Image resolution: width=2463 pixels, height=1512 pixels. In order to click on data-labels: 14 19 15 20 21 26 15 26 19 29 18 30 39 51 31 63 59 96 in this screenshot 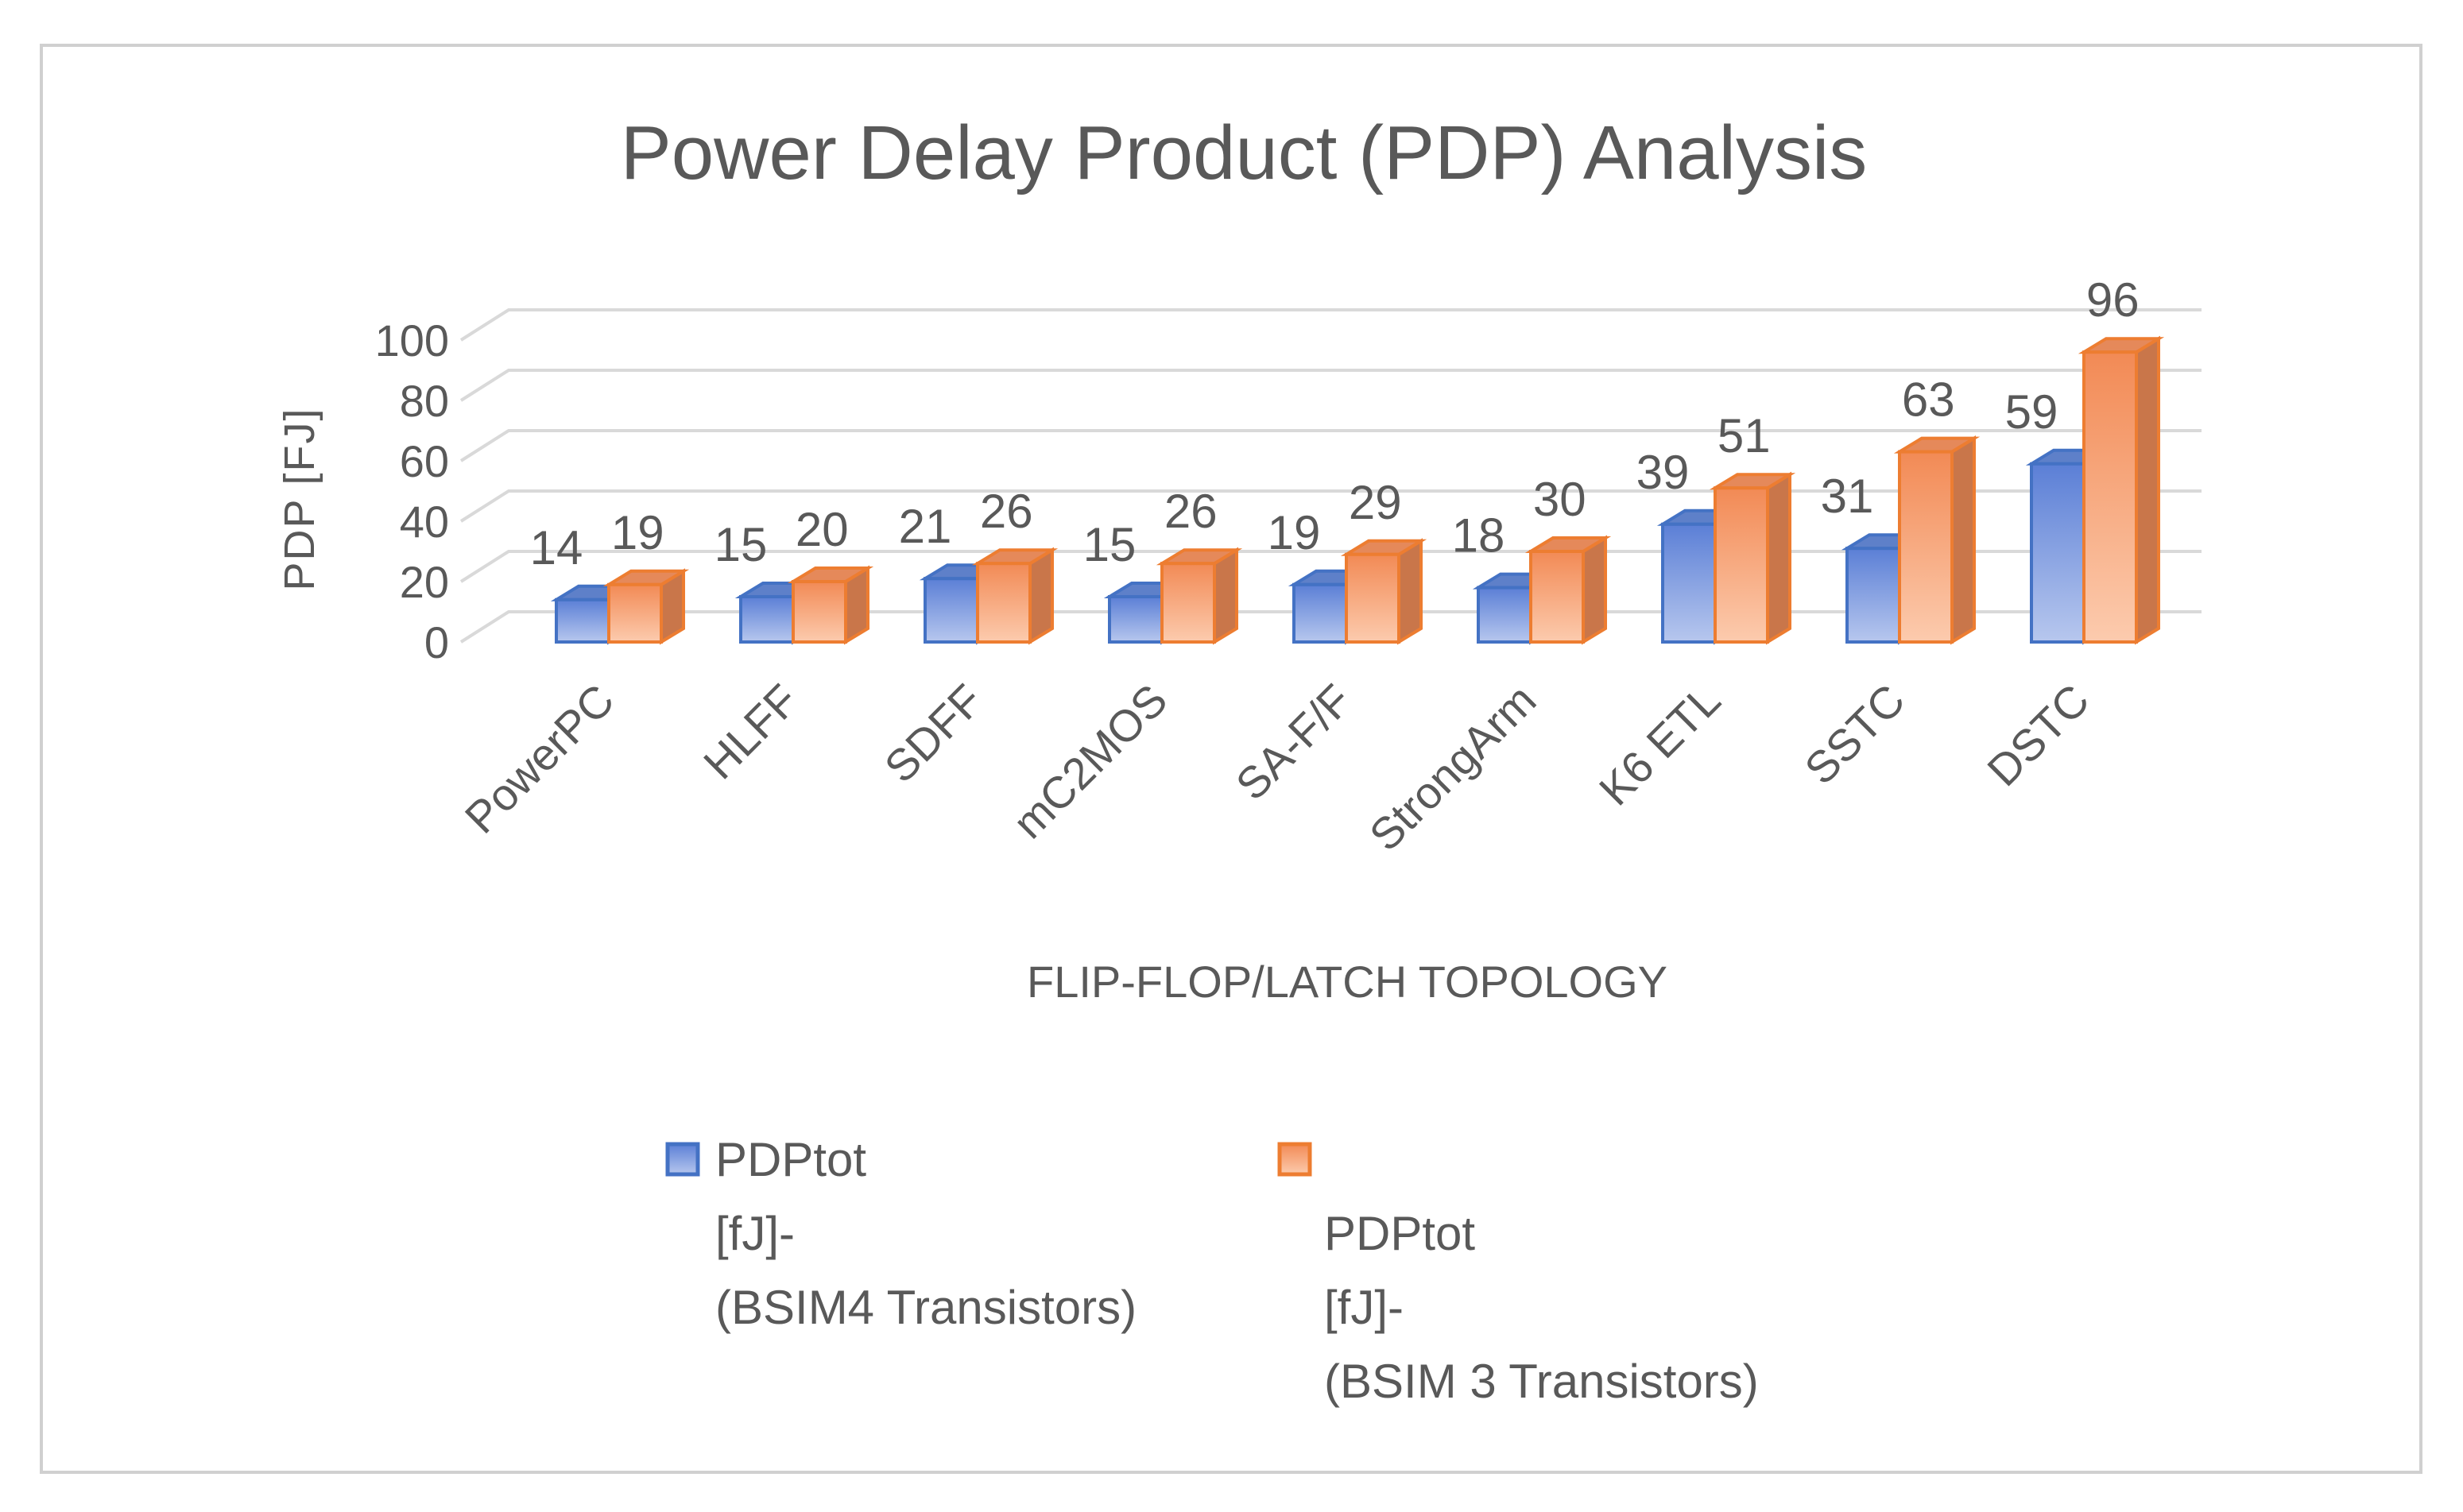, I will do `click(1335, 423)`.